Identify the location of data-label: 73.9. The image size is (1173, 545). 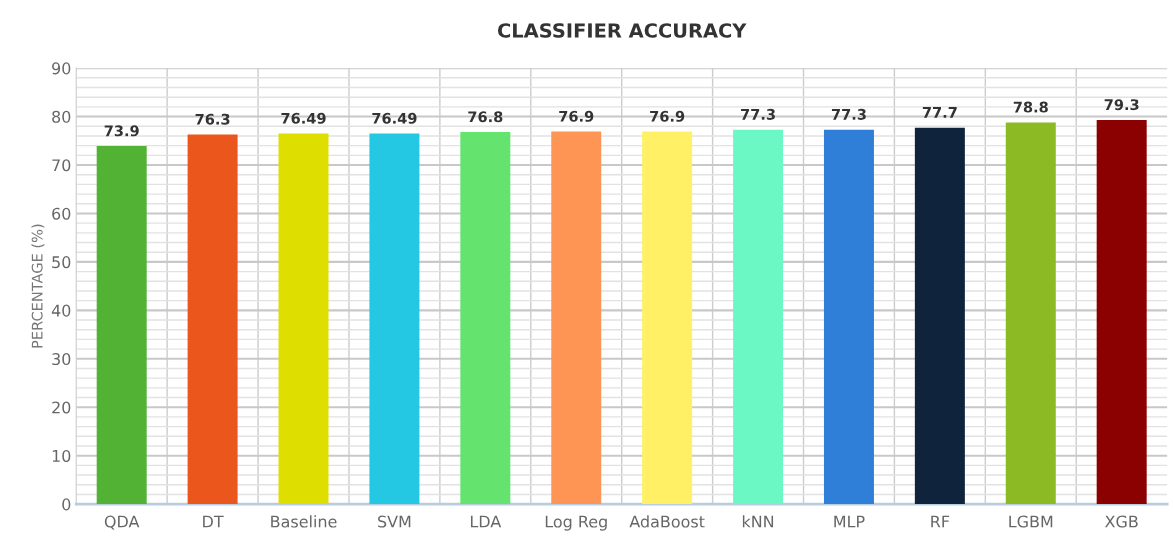
(121, 131).